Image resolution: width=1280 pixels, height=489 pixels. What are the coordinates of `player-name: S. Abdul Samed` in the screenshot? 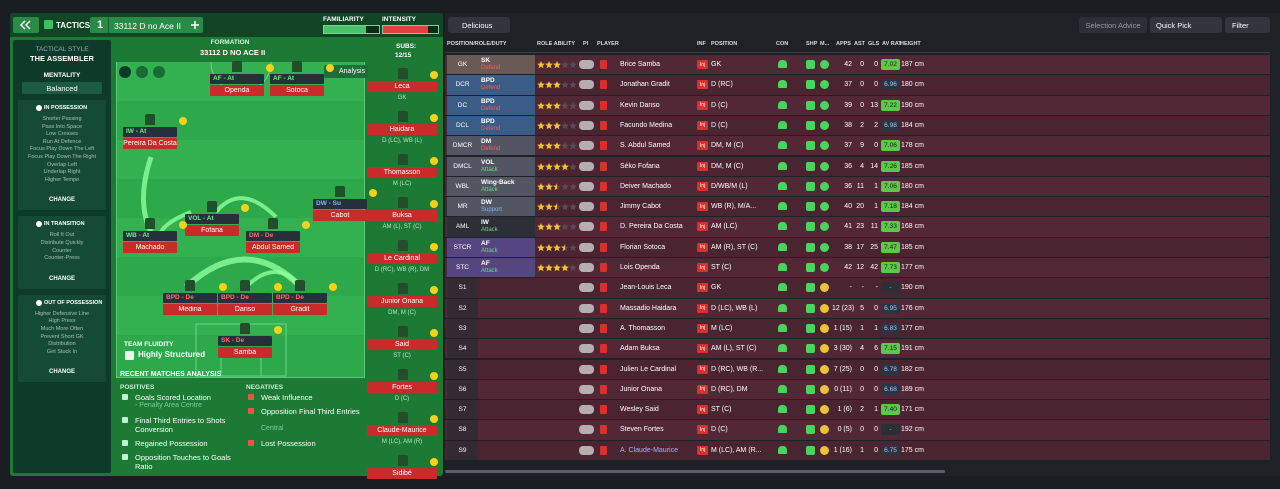 It's located at (645, 146).